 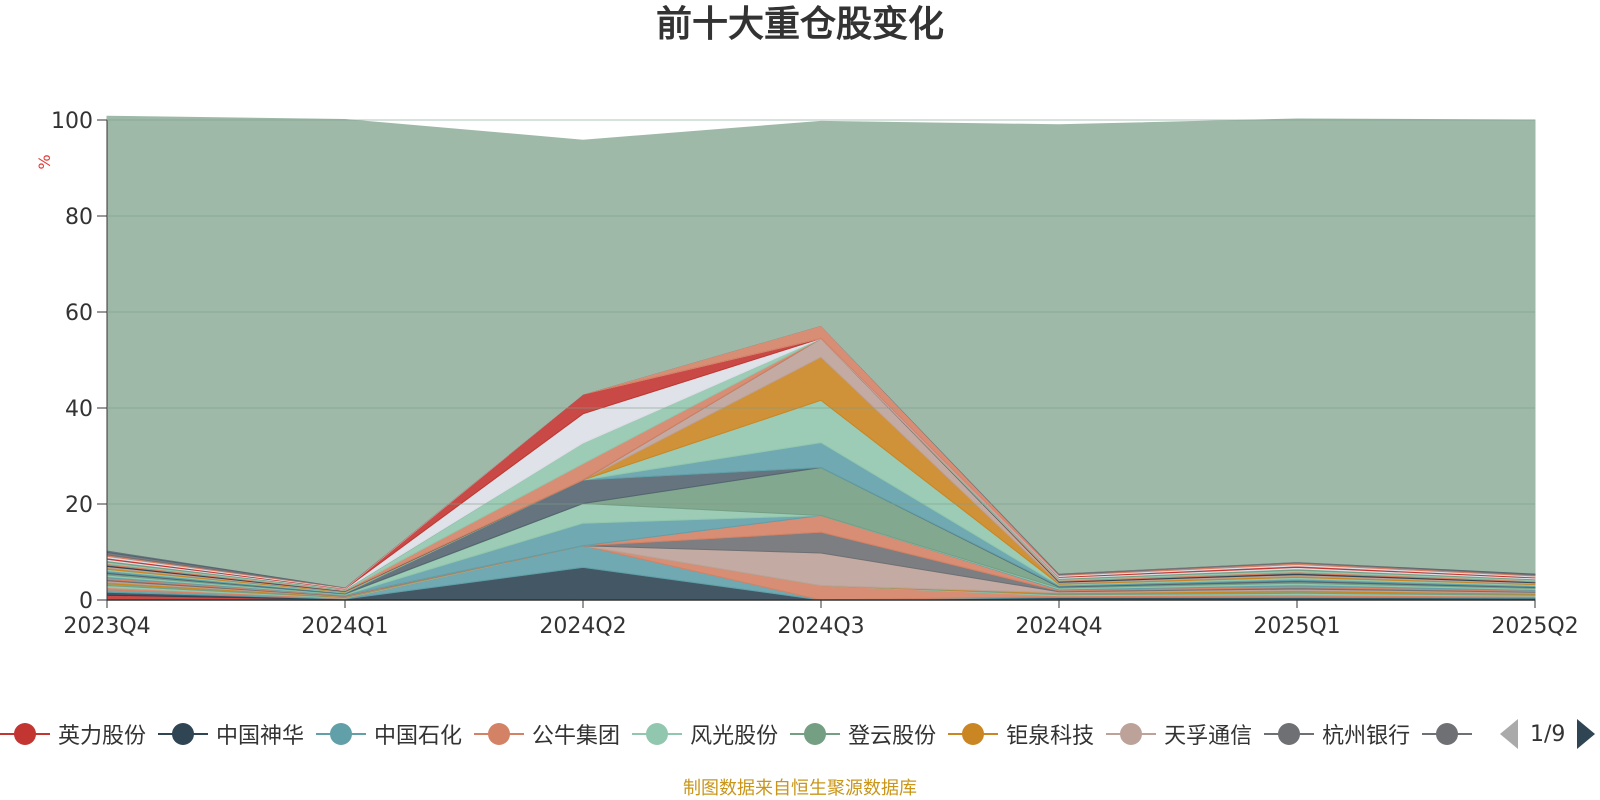 What do you see at coordinates (79, 217) in the screenshot?
I see `y-tick-label: 80` at bounding box center [79, 217].